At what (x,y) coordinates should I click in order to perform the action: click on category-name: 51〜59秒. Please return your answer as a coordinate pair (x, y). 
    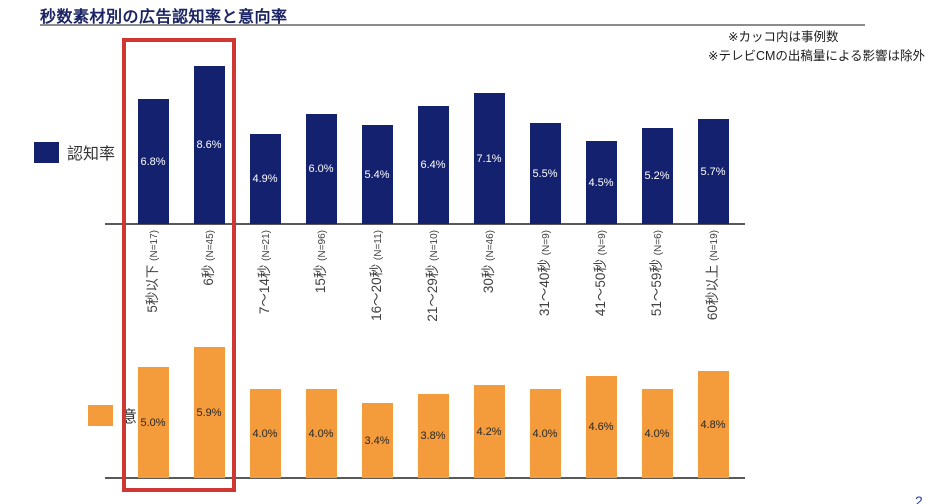
    Looking at the image, I should click on (656, 286).